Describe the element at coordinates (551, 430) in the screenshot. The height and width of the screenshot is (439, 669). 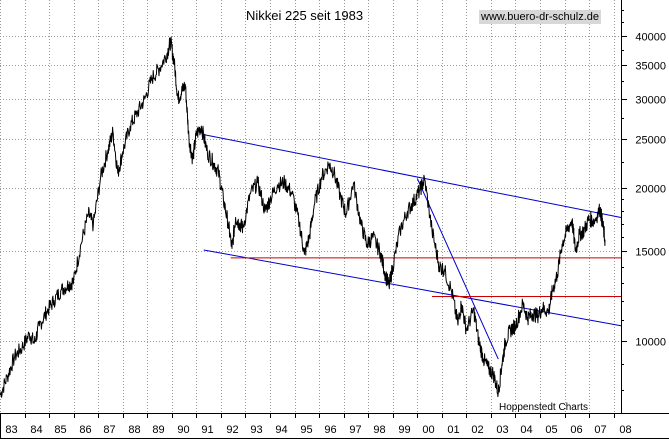
I see `x-tick-label: 05` at that location.